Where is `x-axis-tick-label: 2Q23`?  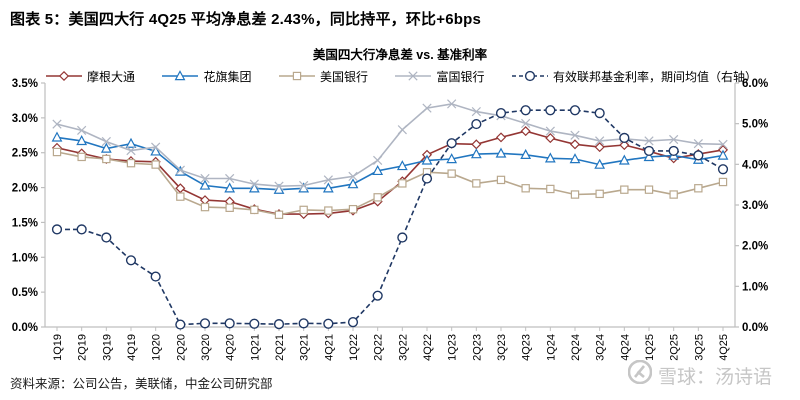
x-axis-tick-label: 2Q23 is located at coordinates (477, 347).